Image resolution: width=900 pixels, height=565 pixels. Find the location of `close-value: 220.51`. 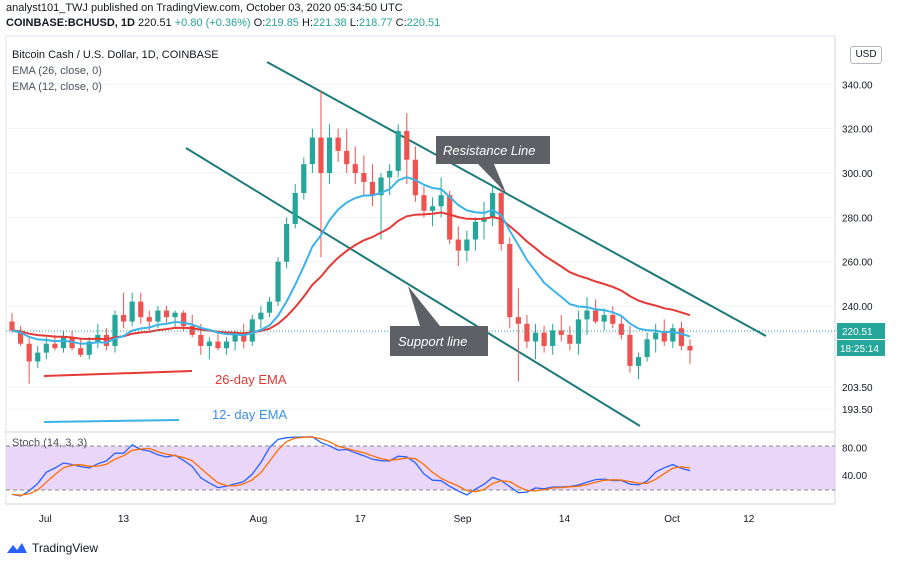

close-value: 220.51 is located at coordinates (423, 23).